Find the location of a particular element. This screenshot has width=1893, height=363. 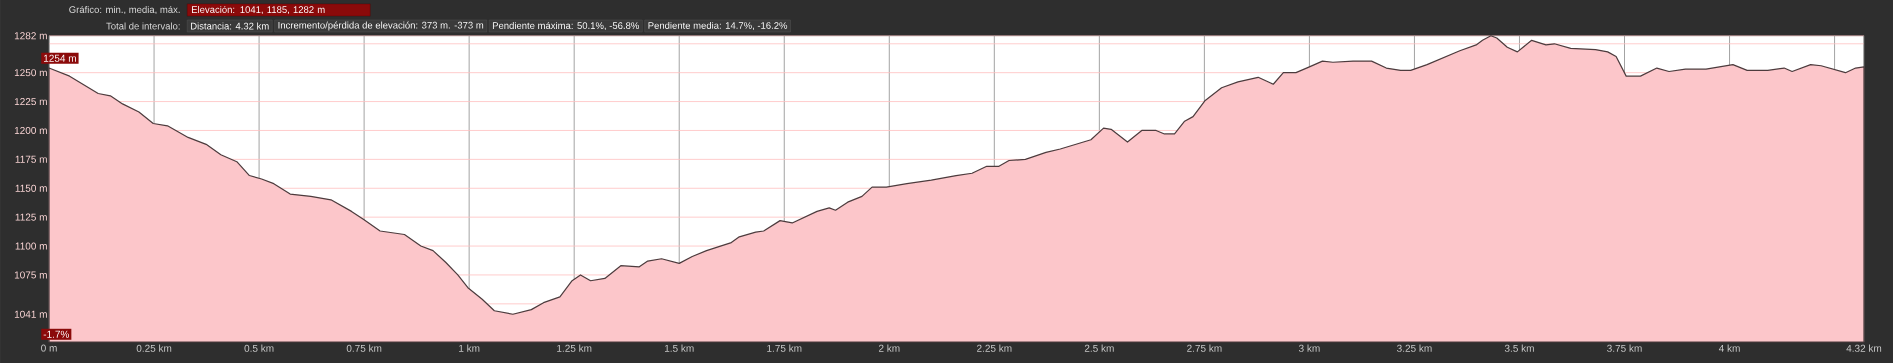

chart-subtitle: Total de intervalo: is located at coordinates (143, 26).